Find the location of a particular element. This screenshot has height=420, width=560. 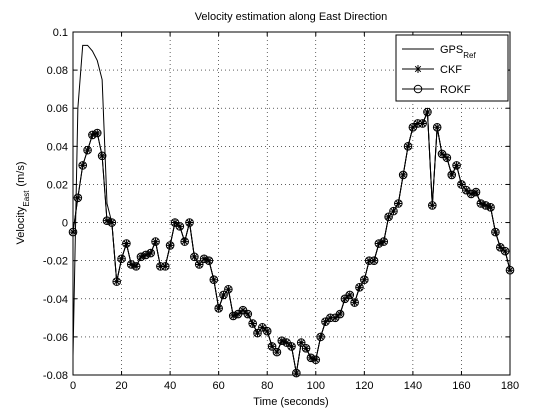

legend-label: GPSRef is located at coordinates (458, 52).